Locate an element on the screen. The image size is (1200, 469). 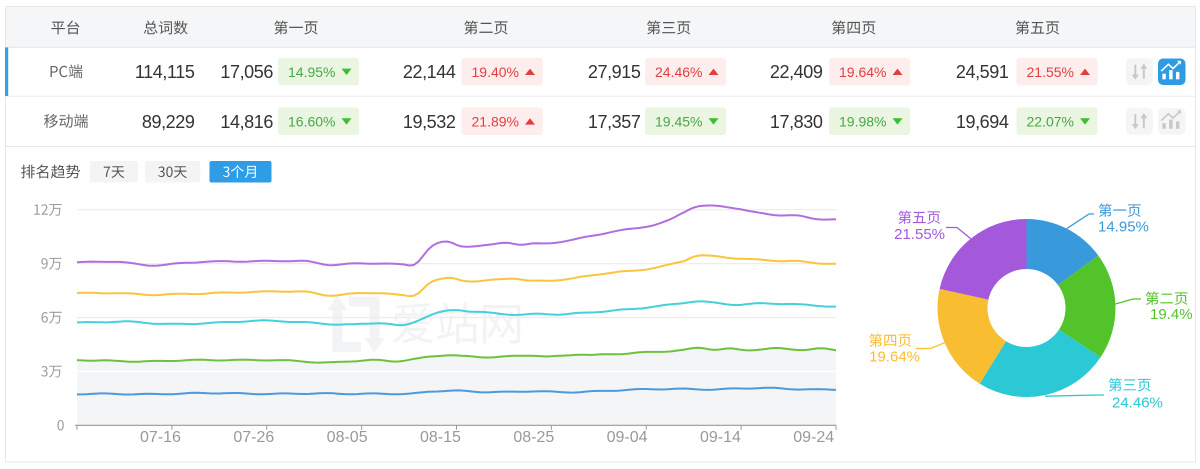
svg-text: 17,357 is located at coordinates (614, 122).